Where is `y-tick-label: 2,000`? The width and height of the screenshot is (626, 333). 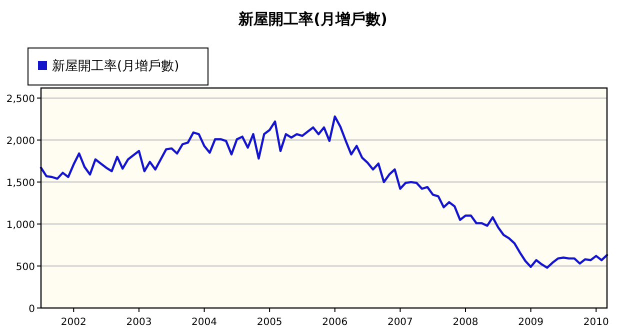
y-tick-label: 2,000 is located at coordinates (20, 142).